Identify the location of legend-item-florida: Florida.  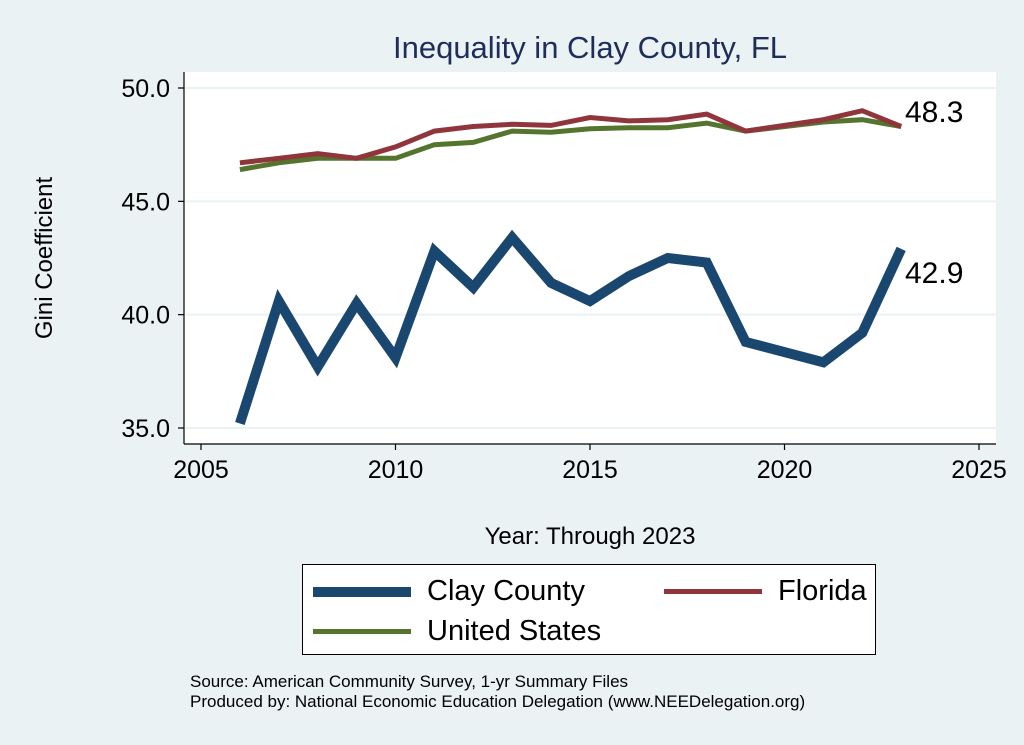
(765, 591).